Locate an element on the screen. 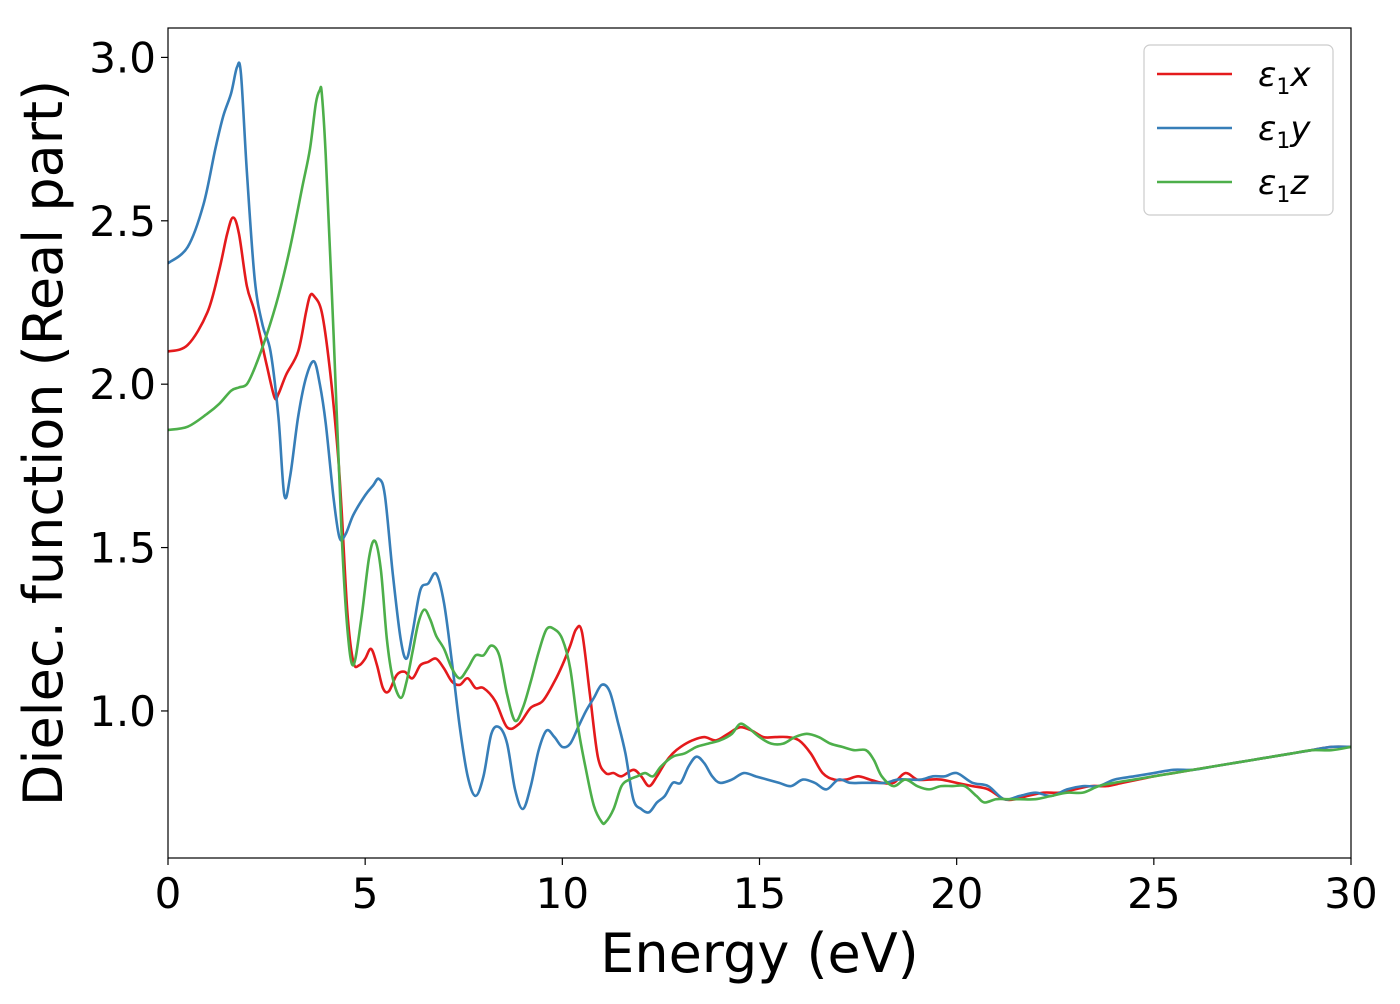 This screenshot has width=1400, height=1004. x-tick-label: 30 is located at coordinates (1350, 893).